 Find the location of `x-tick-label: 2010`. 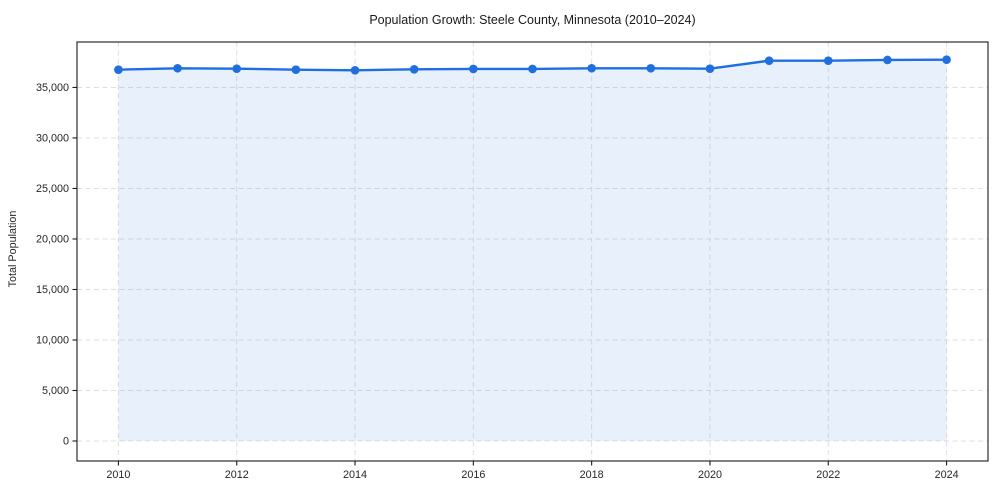

x-tick-label: 2010 is located at coordinates (118, 475).